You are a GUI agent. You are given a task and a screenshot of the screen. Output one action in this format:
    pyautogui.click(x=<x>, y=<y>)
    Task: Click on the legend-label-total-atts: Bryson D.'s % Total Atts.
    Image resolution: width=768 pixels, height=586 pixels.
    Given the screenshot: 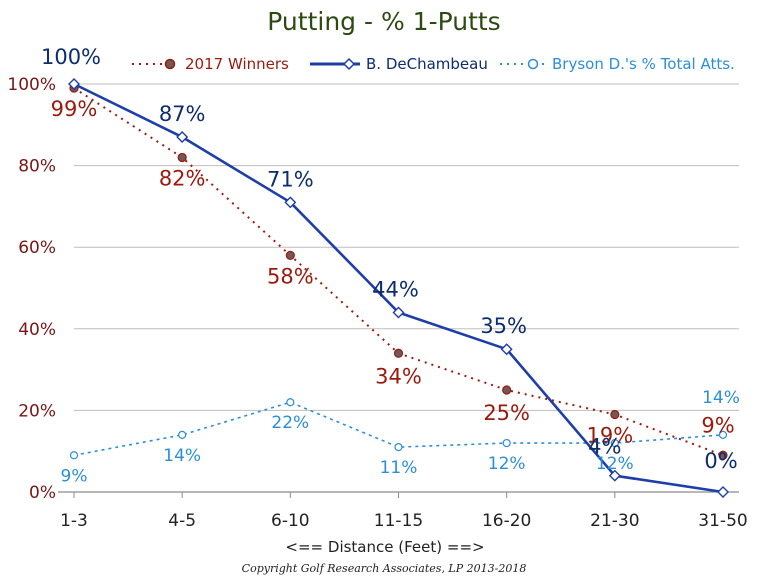 What is the action you would take?
    pyautogui.click(x=643, y=64)
    